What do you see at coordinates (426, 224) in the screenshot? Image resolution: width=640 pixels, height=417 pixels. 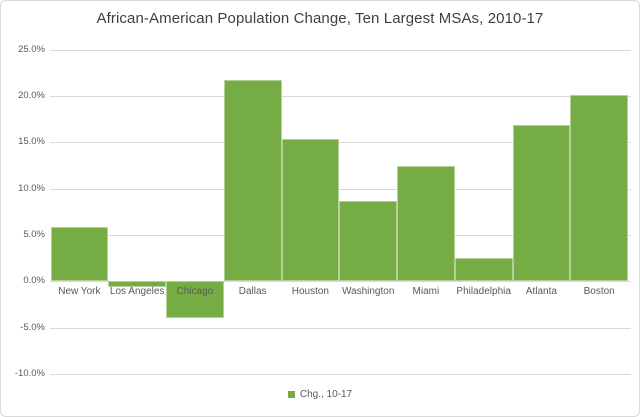 I see `bar-miami` at bounding box center [426, 224].